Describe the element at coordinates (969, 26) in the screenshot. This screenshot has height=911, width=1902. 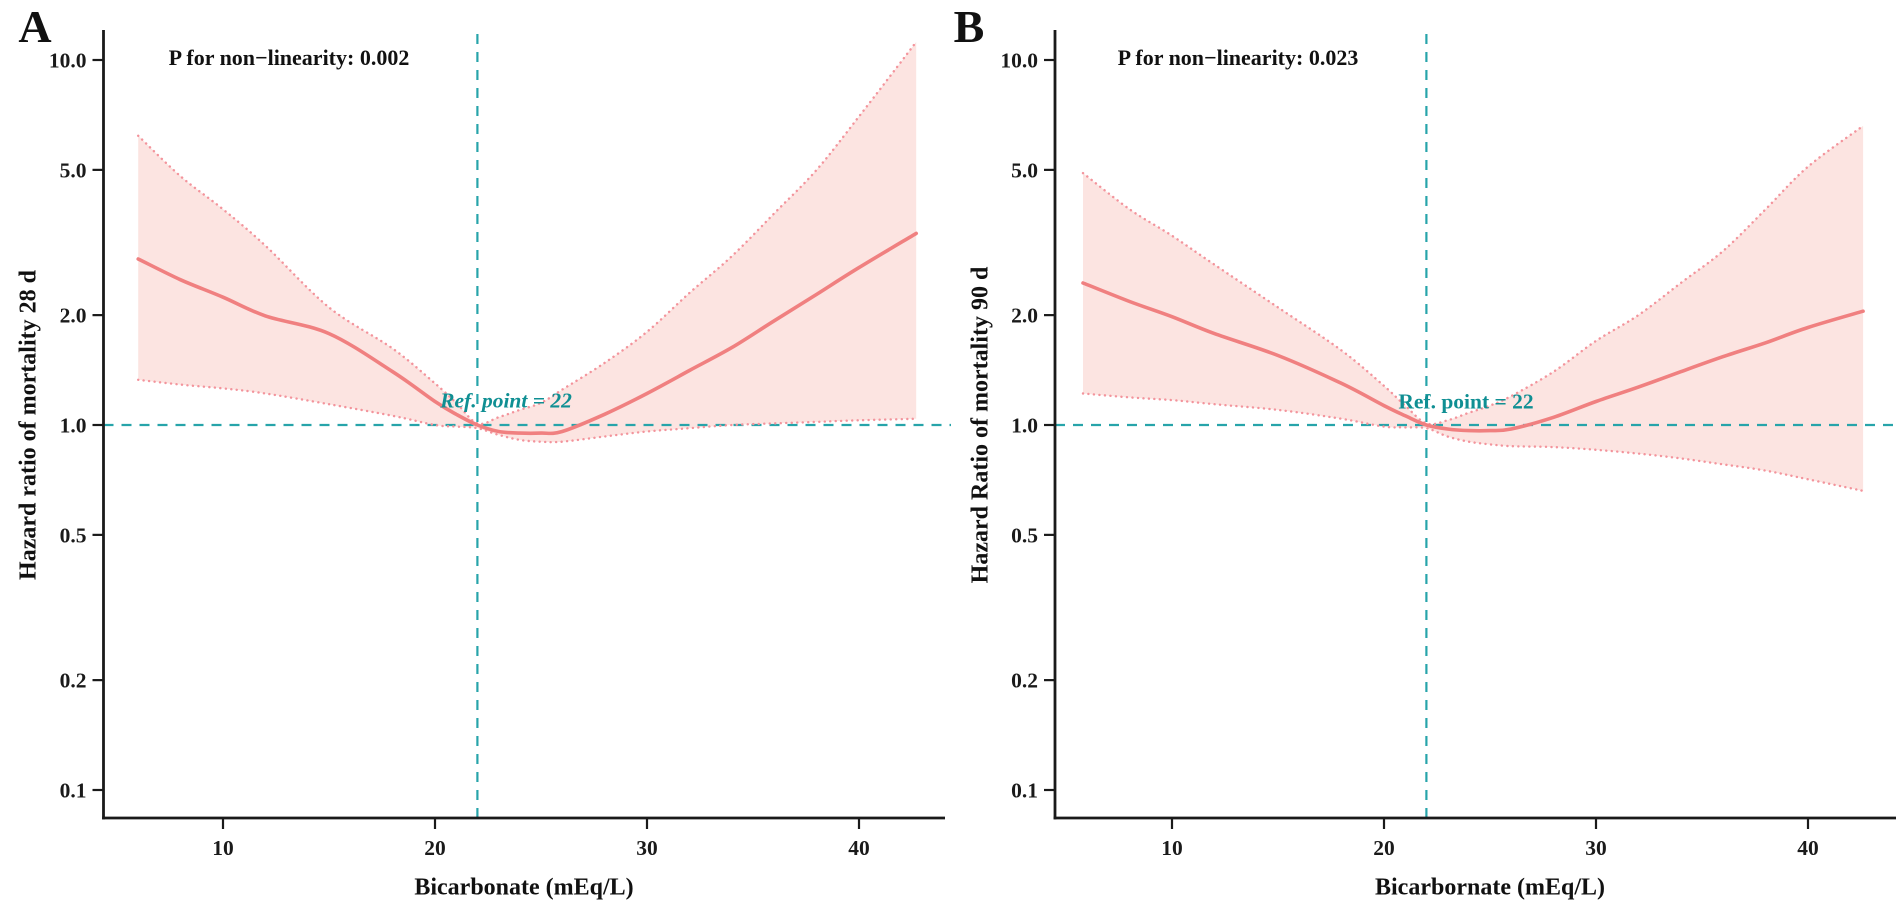
I see `panel-label: B` at that location.